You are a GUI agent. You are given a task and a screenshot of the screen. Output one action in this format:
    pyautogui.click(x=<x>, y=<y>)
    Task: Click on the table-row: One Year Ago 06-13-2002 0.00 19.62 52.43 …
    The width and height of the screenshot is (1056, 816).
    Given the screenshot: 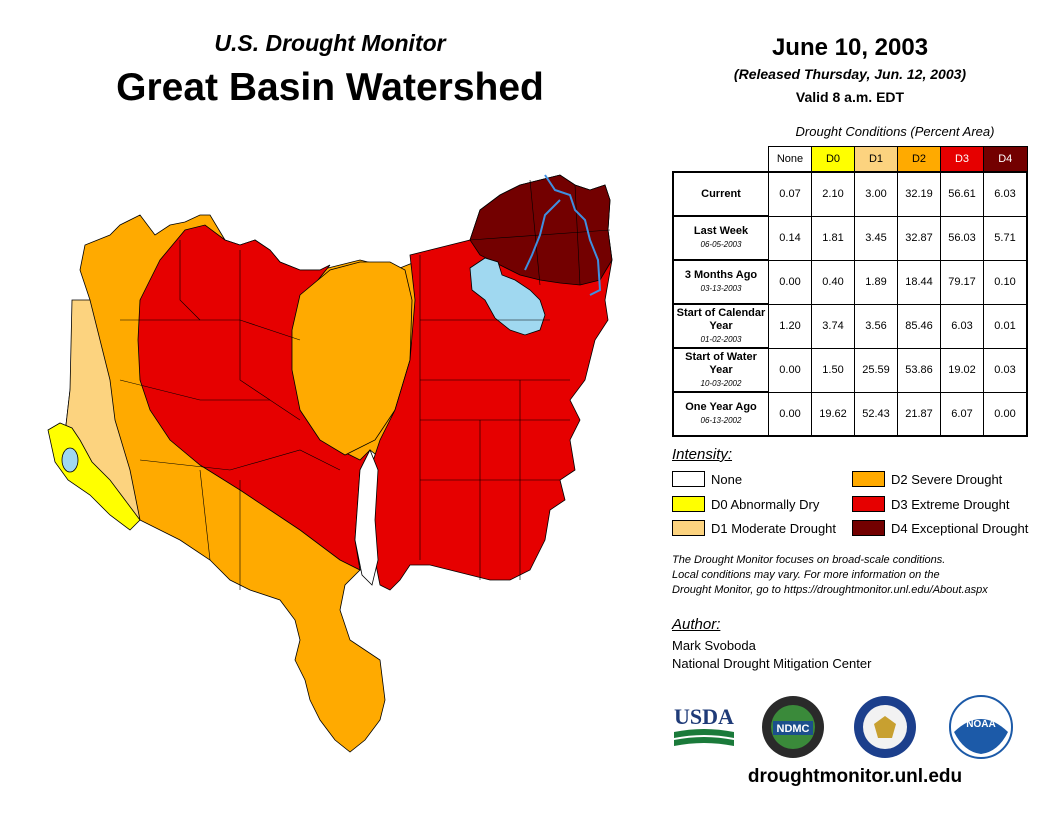 What is the action you would take?
    pyautogui.click(x=850, y=414)
    